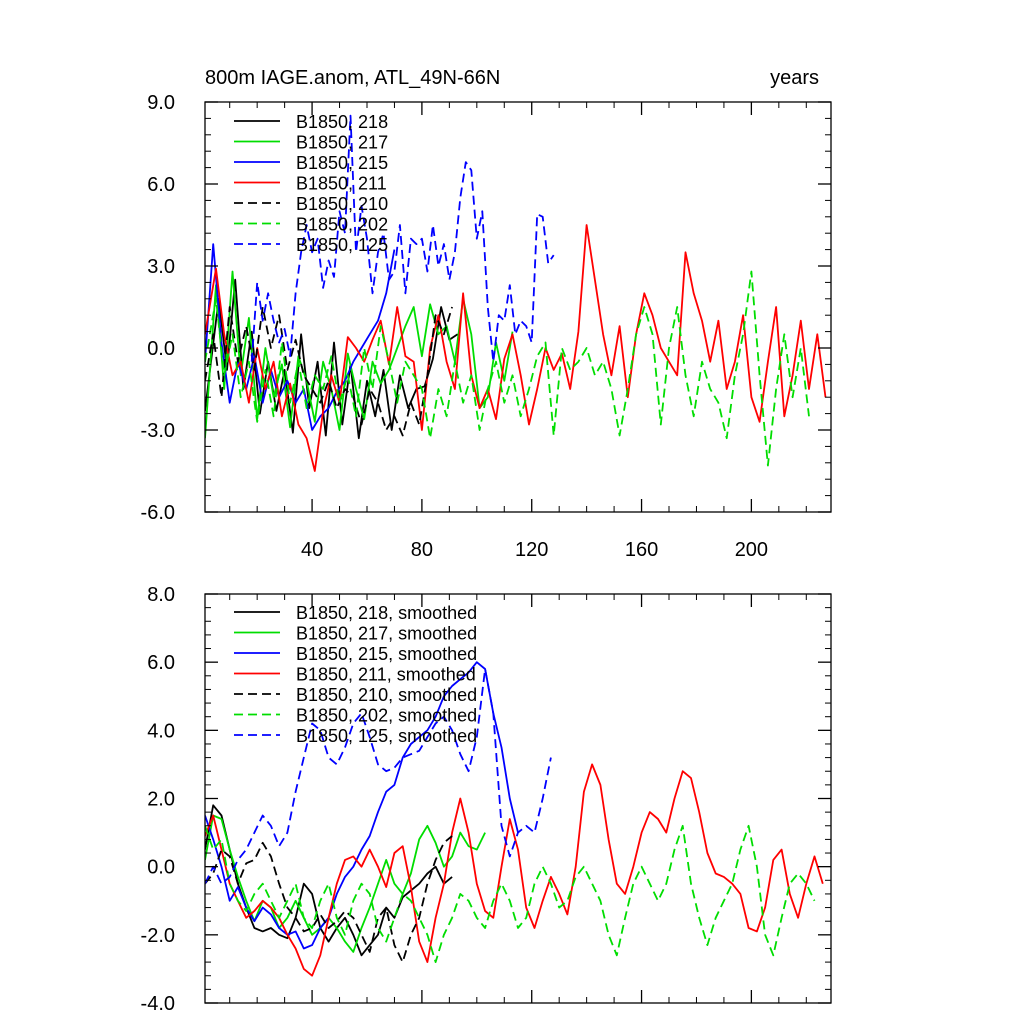 This screenshot has height=1024, width=1024. I want to click on legend-label: B1850, 218, smoothed, so click(386, 613).